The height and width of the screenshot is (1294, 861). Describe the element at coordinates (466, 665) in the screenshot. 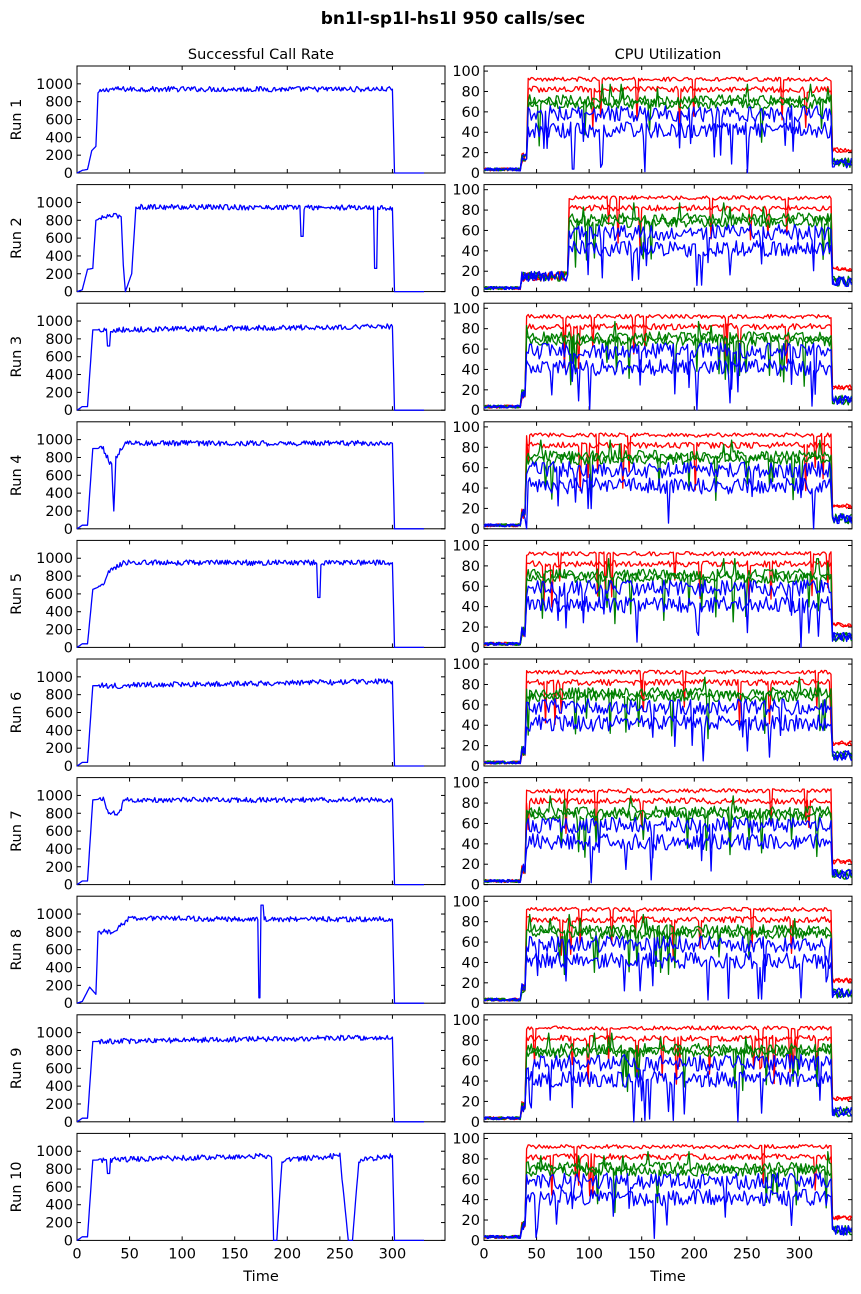

I see `y-tick-label: 100` at that location.